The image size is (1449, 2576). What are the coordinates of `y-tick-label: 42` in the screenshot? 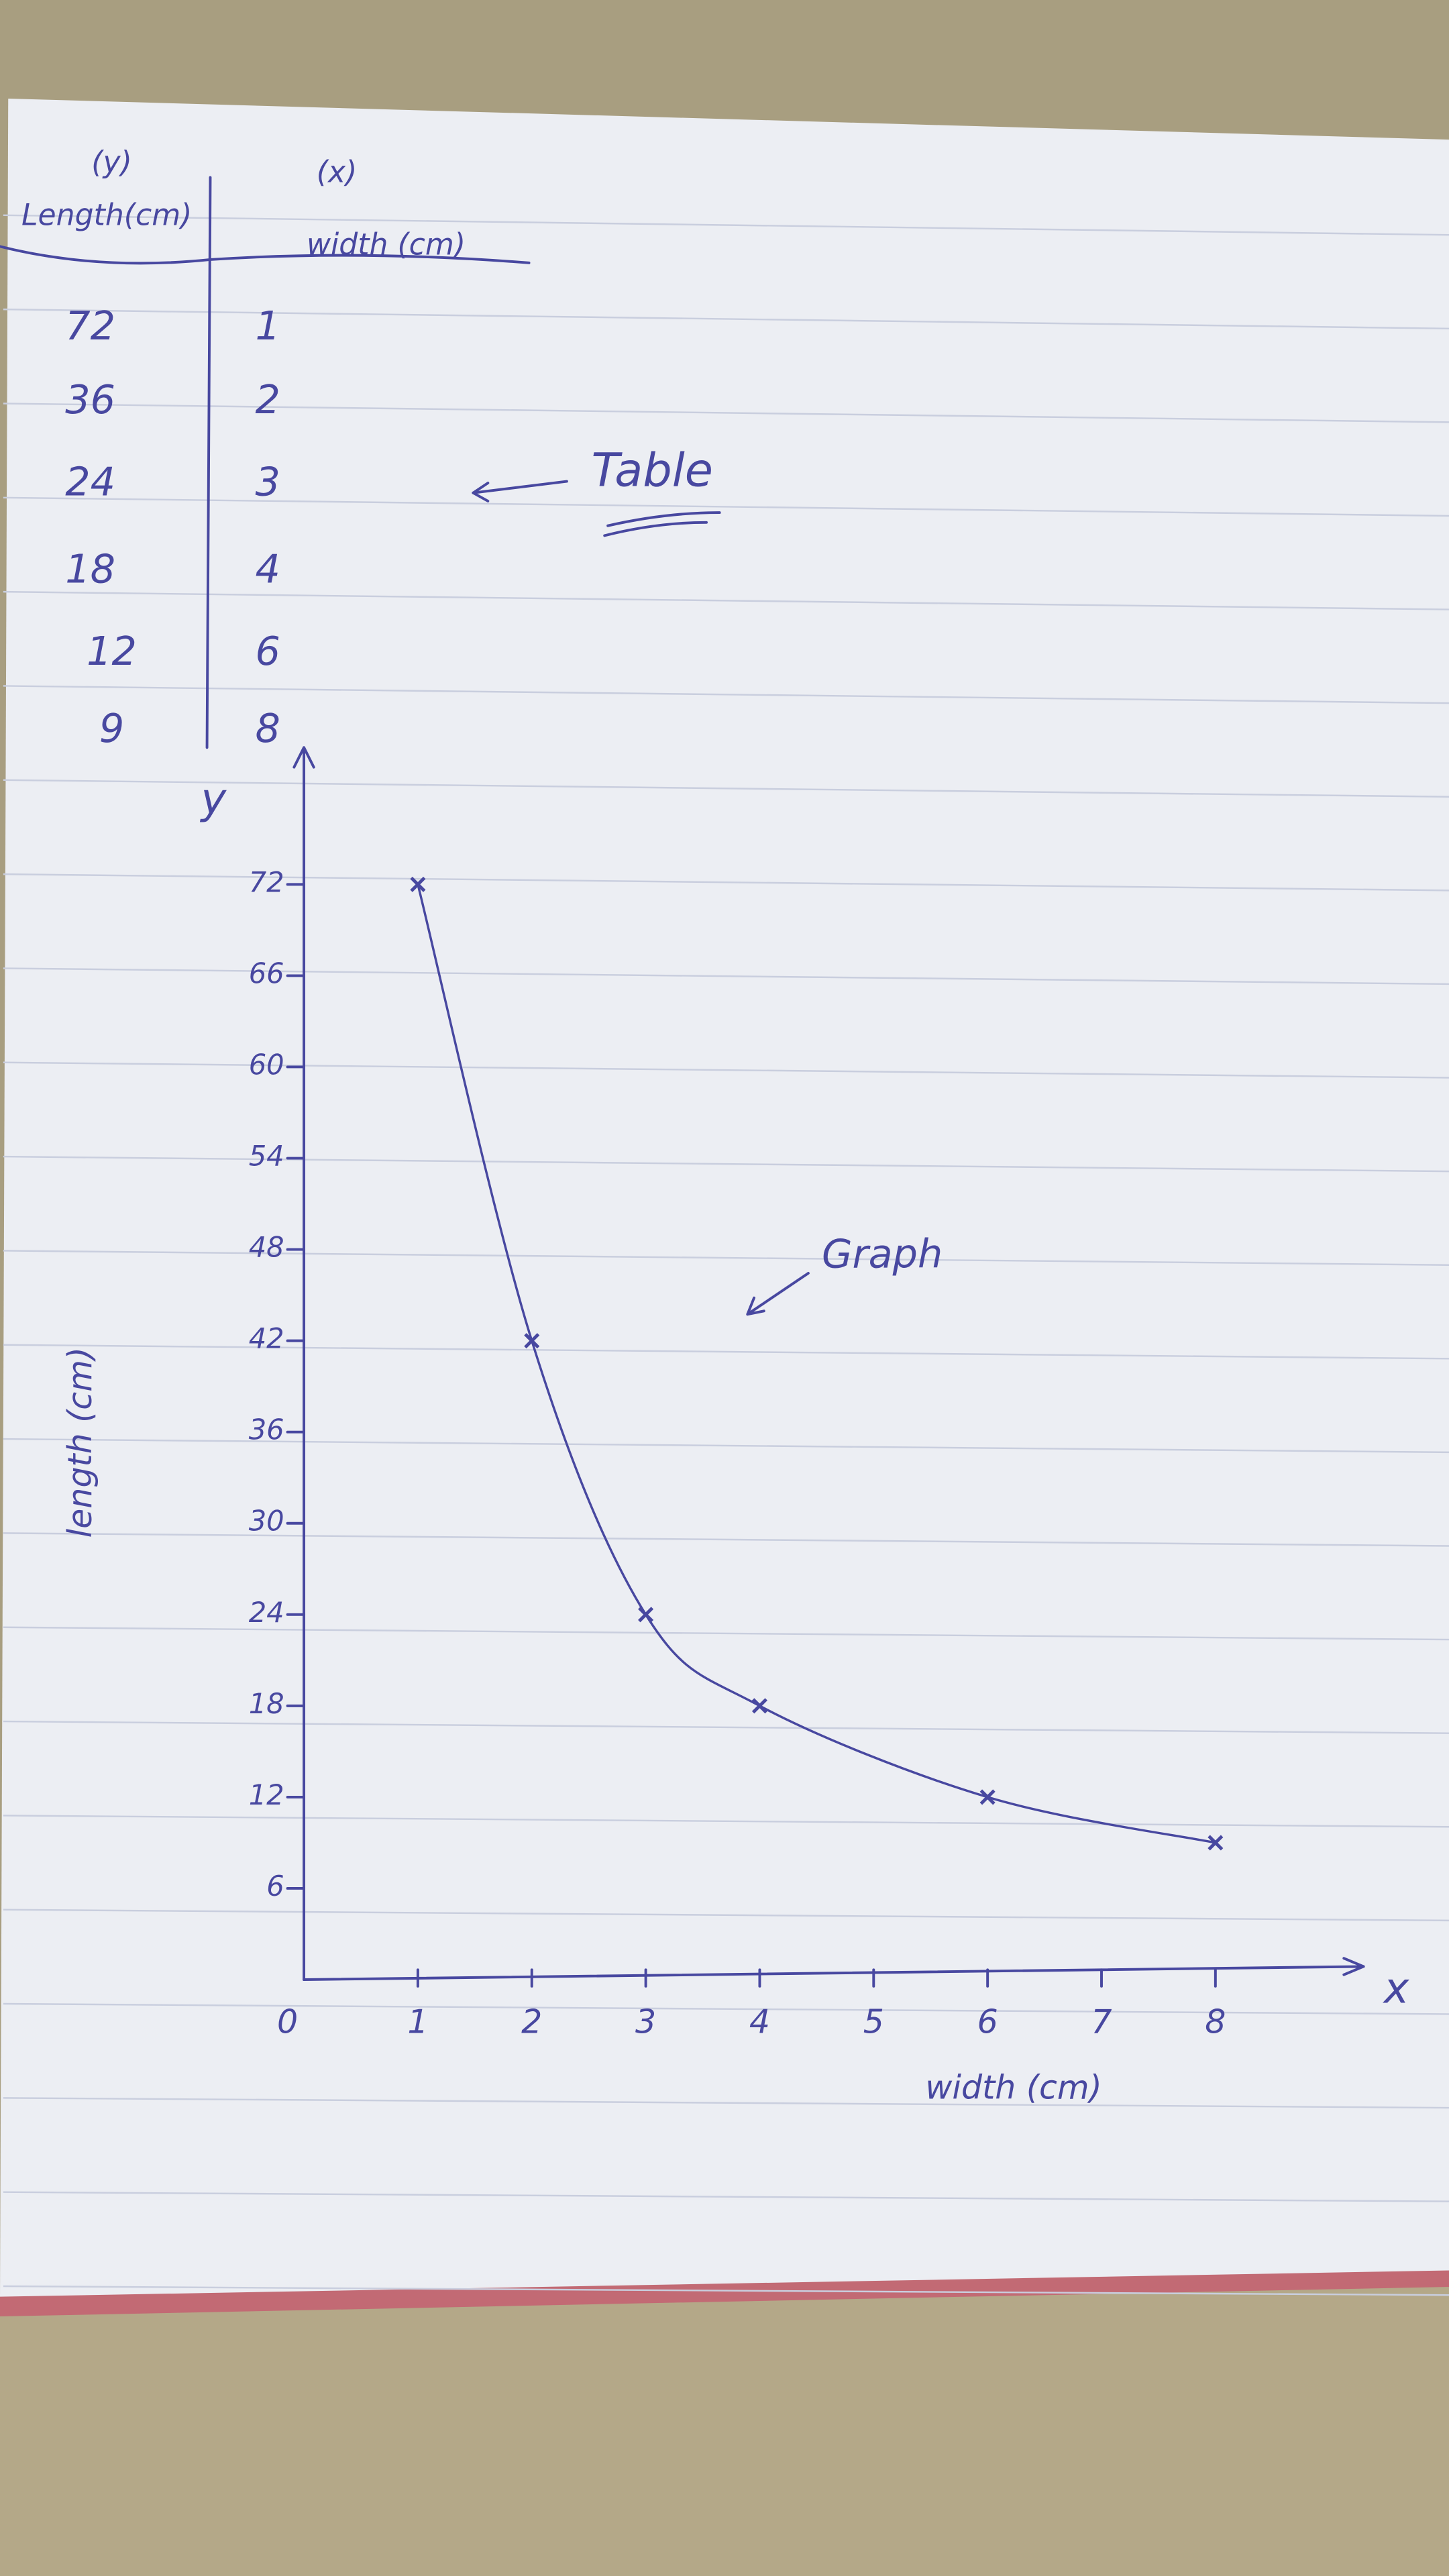 It's located at (266, 1338).